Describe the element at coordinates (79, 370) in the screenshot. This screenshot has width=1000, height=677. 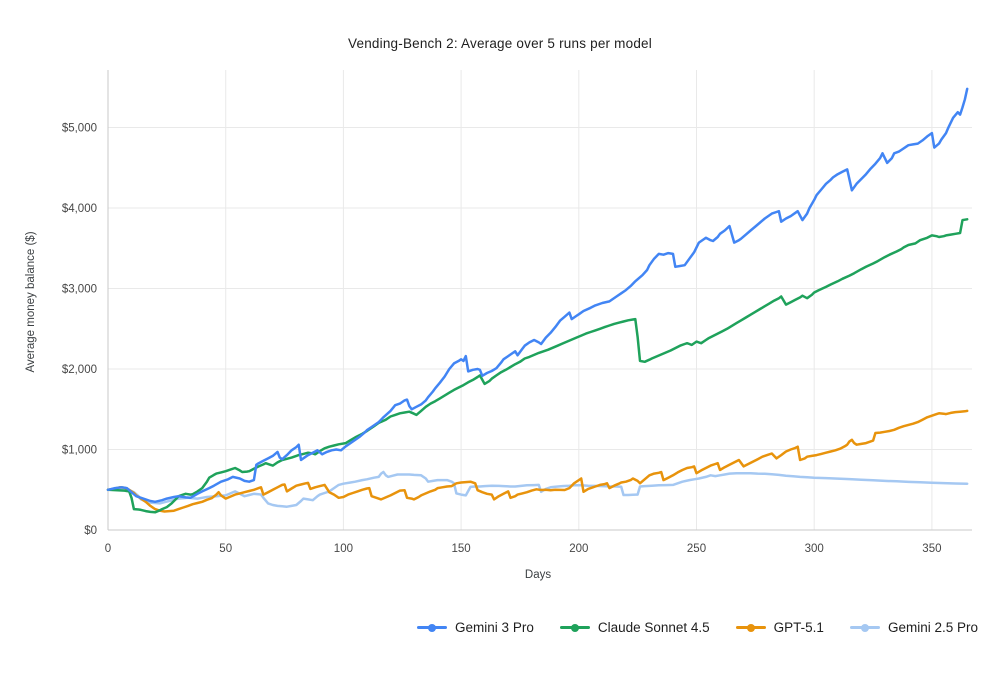
I see `y-tick-label: $2,000` at that location.